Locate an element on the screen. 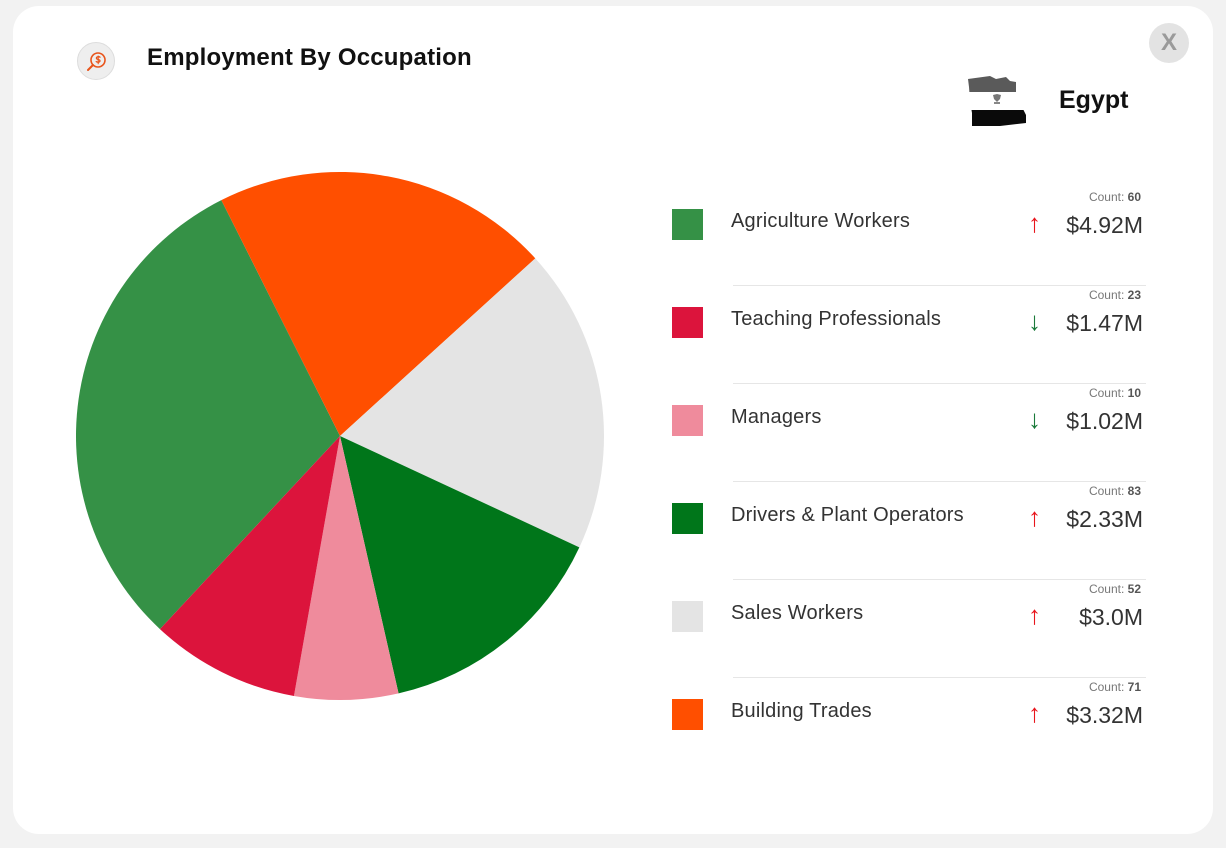 The height and width of the screenshot is (848, 1226). count-value: 60 is located at coordinates (1134, 197).